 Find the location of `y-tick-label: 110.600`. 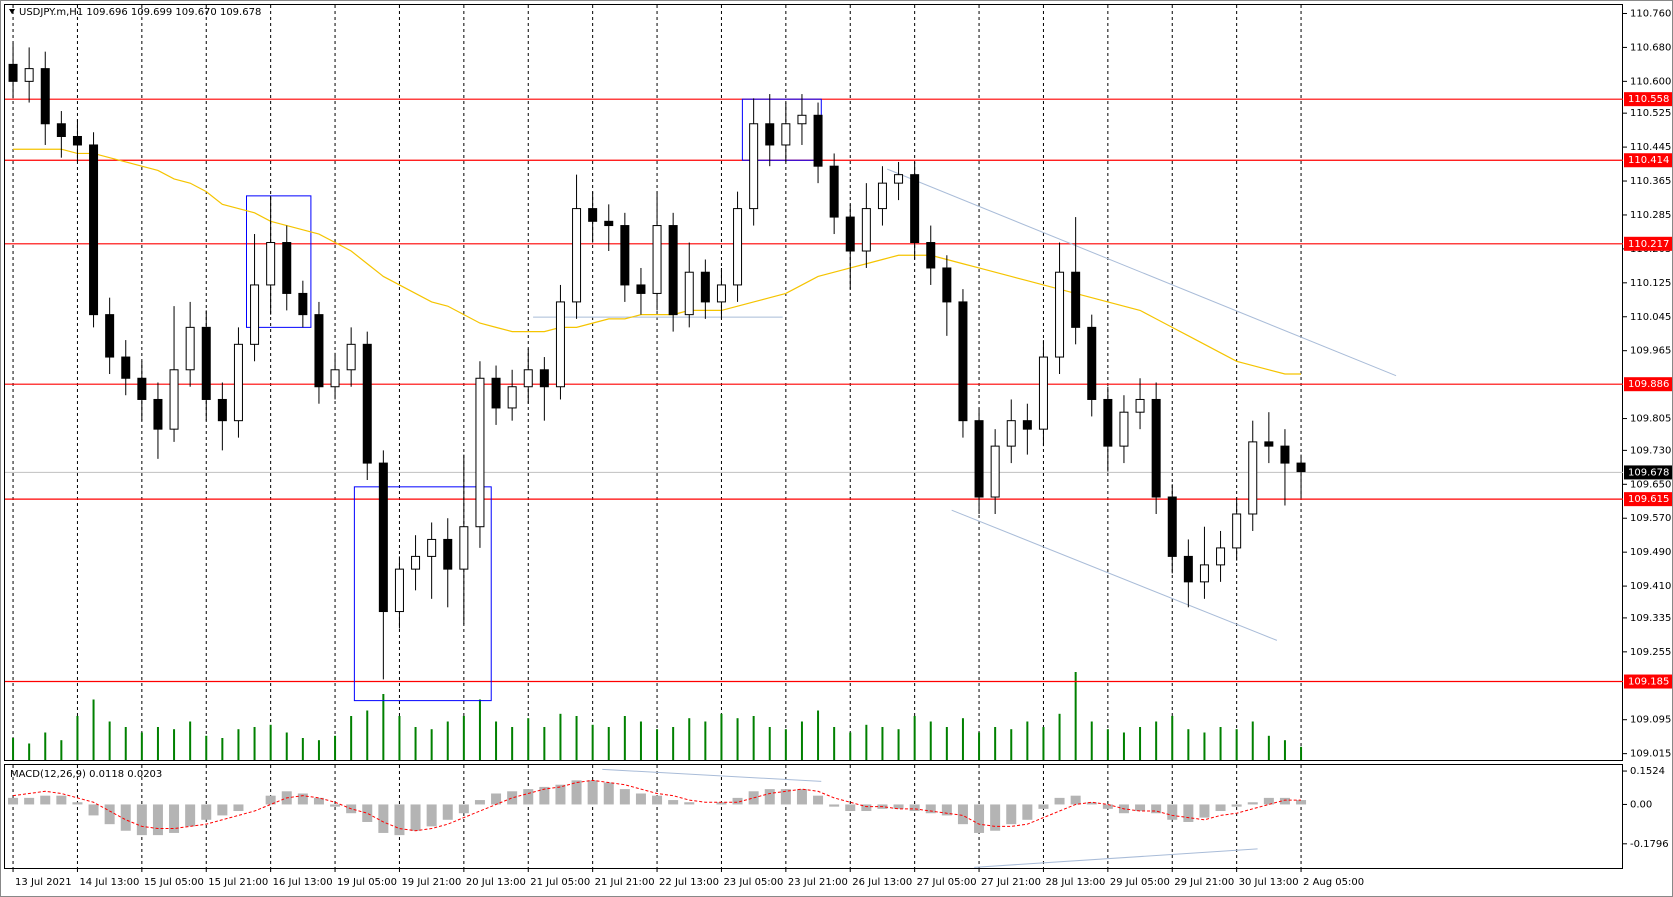

y-tick-label: 110.600 is located at coordinates (1650, 81).